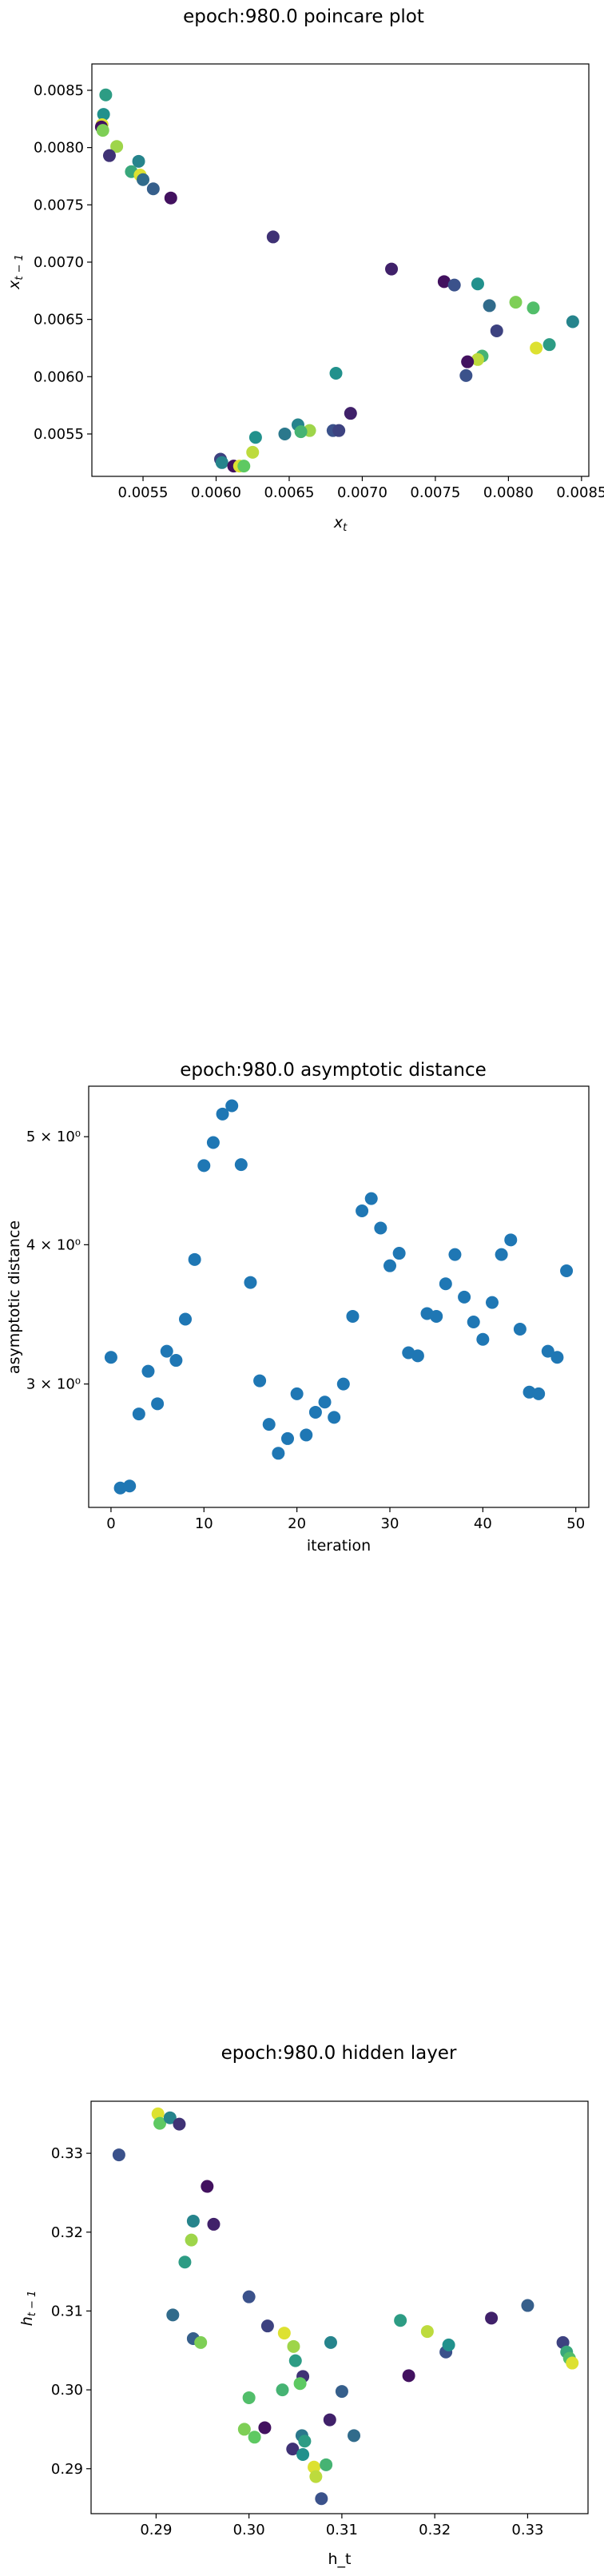  Describe the element at coordinates (14, 1297) in the screenshot. I see `y-axis-label: asymptotic distance` at that location.